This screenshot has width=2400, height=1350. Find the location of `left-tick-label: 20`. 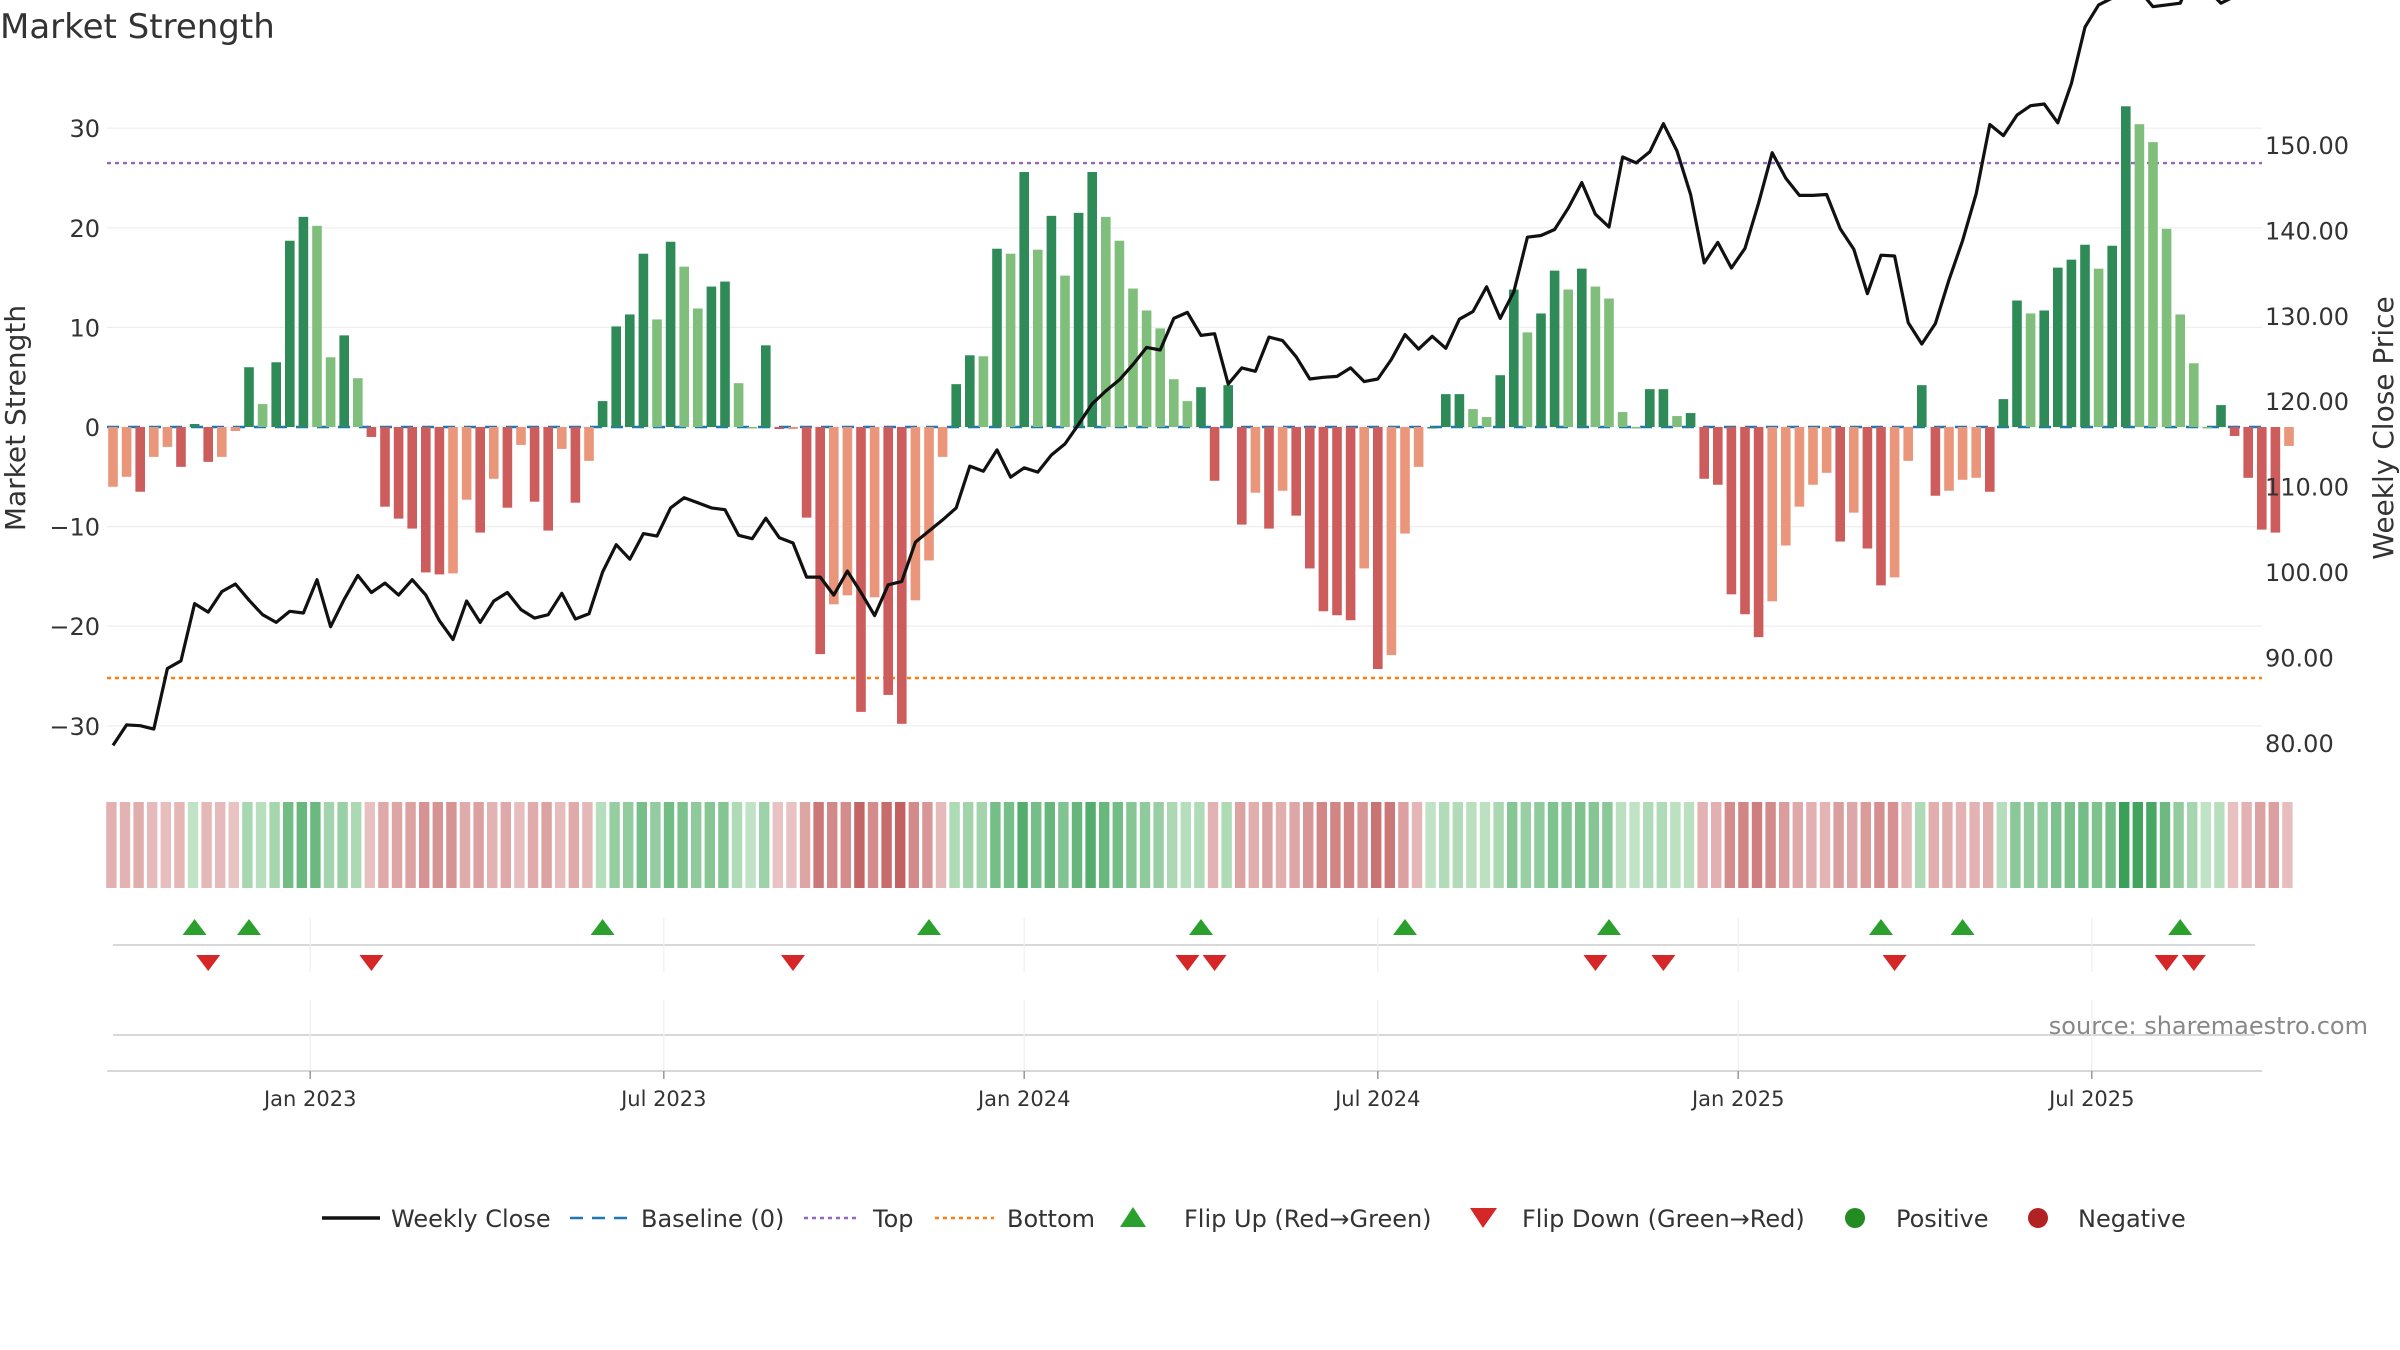

left-tick-label: 20 is located at coordinates (84, 229).